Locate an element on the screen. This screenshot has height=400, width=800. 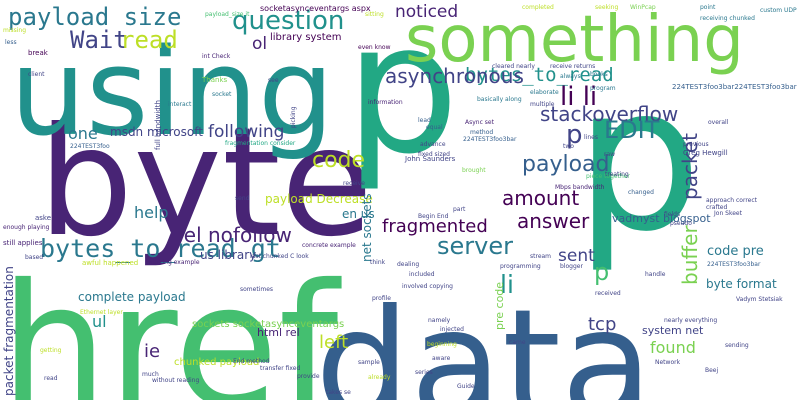
word-working-example: working example is located at coordinates (174, 262).